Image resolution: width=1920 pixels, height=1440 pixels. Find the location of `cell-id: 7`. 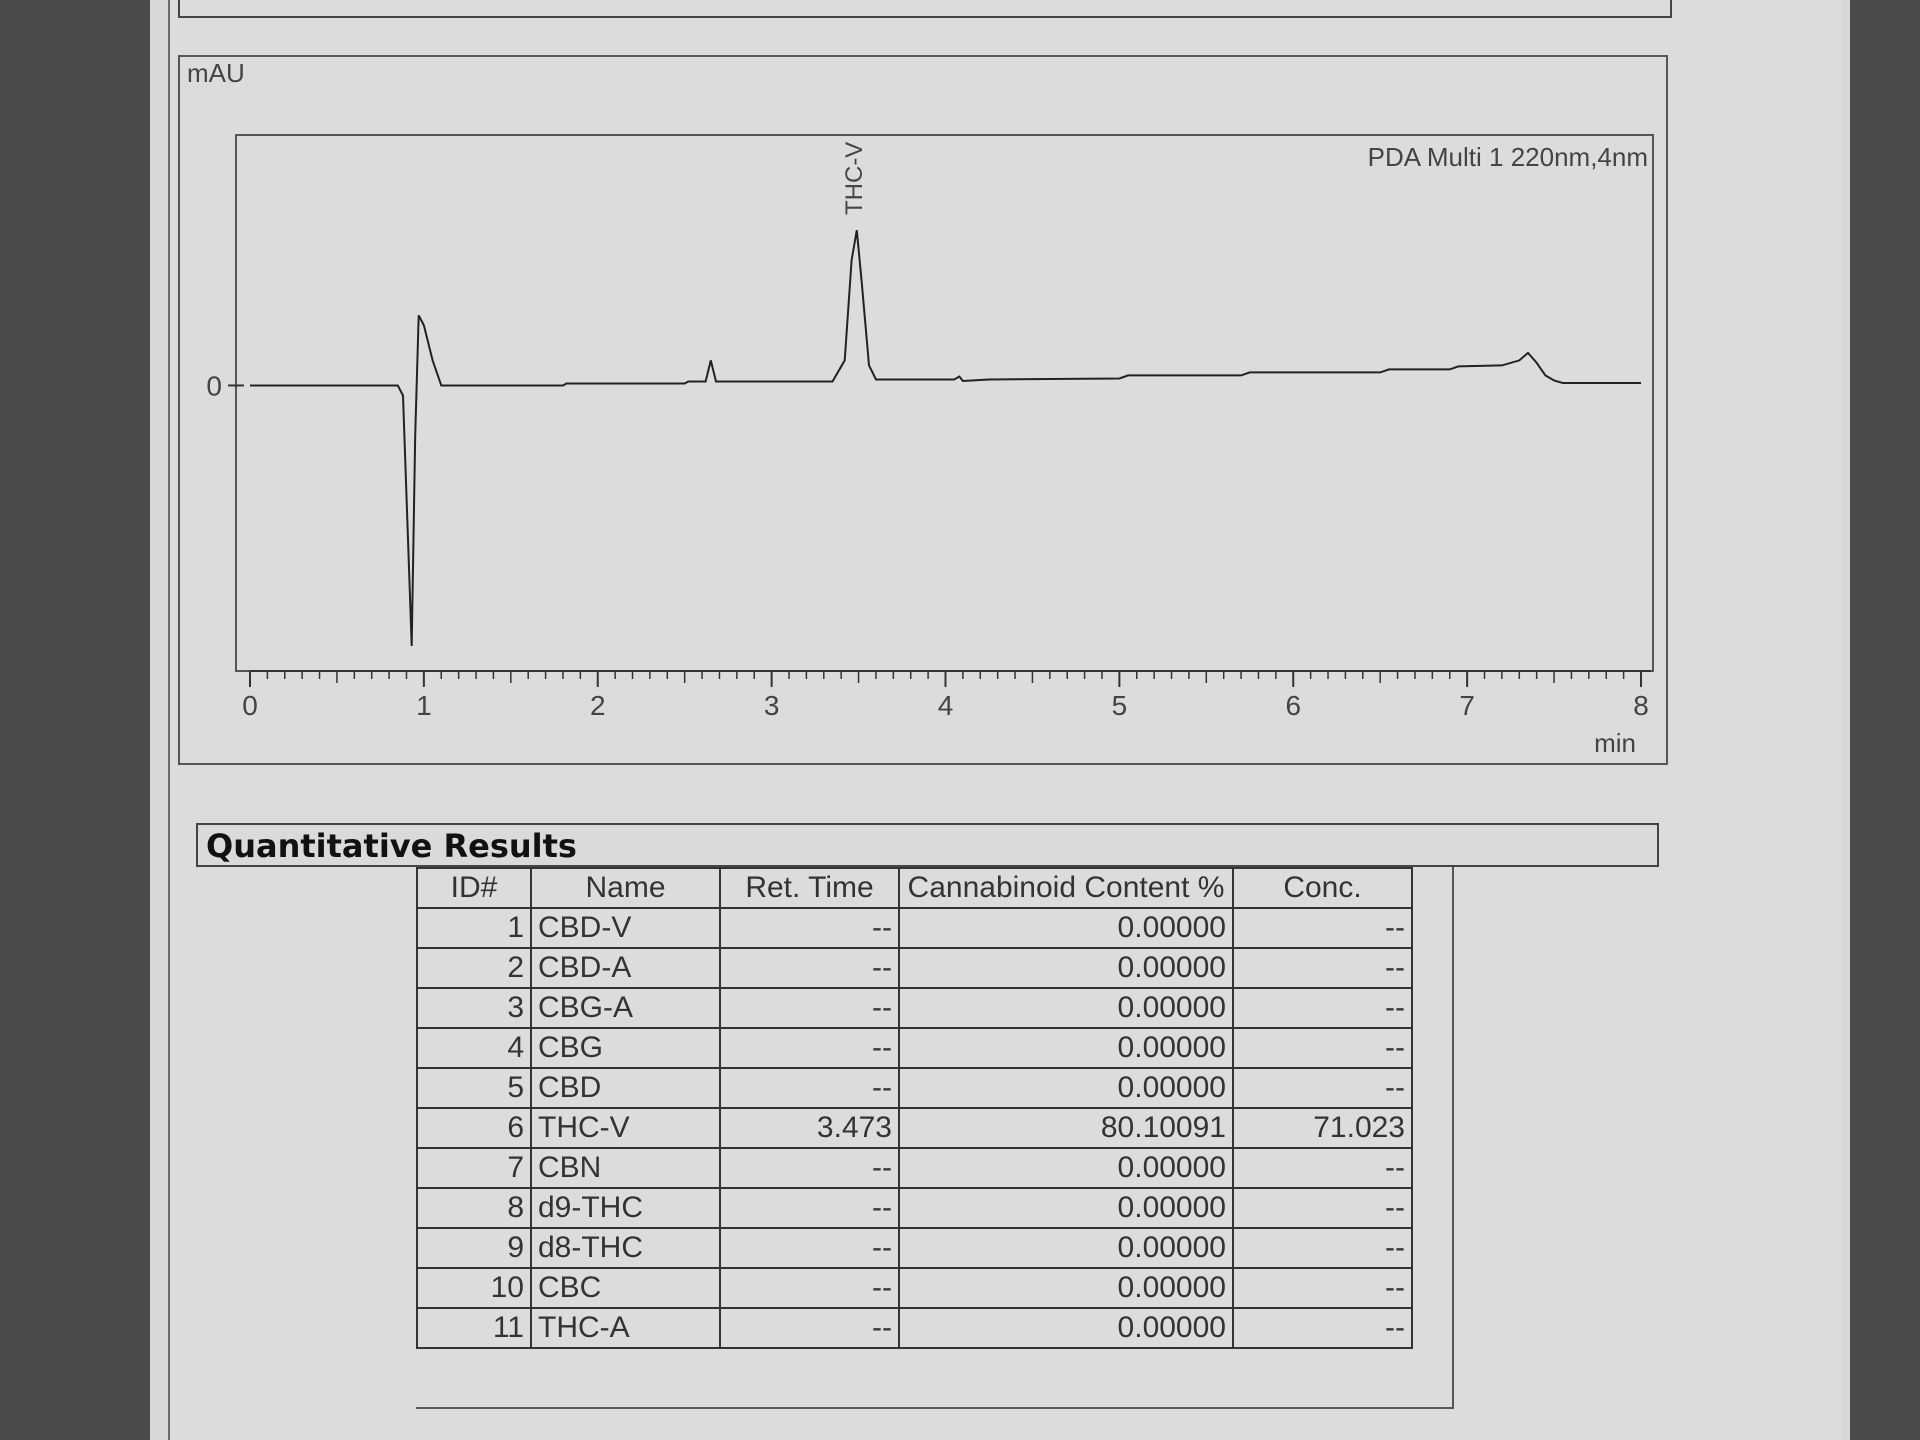

cell-id: 7 is located at coordinates (474, 1168).